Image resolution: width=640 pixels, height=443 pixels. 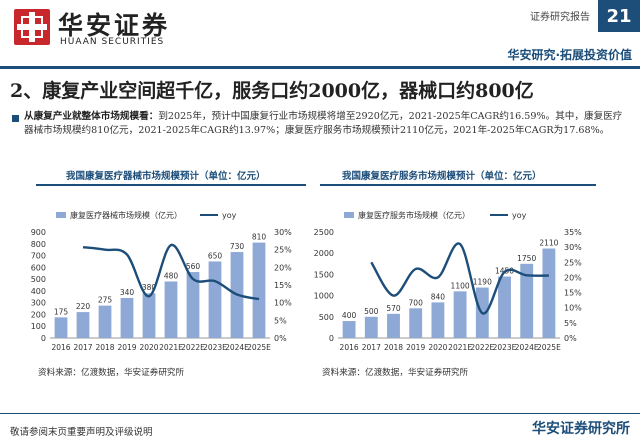 What do you see at coordinates (395, 373) in the screenshot?
I see `chart-2-source: 资料来源：亿渡数据，华安证券研究所` at bounding box center [395, 373].